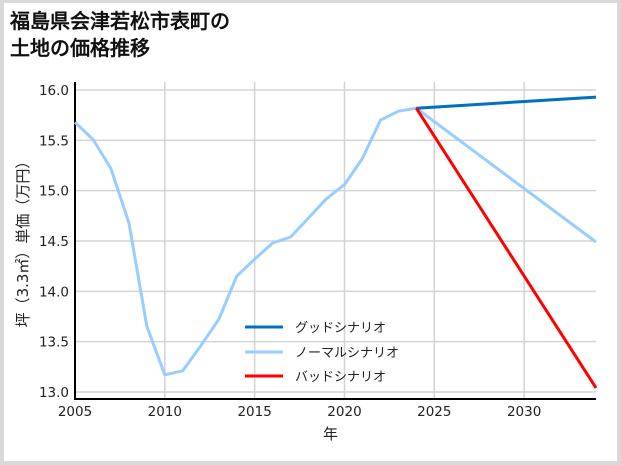 The height and width of the screenshot is (465, 621). Describe the element at coordinates (120, 34) in the screenshot. I see `chart-title: 福島県会津若松市表町の 土地の価格推移` at that location.